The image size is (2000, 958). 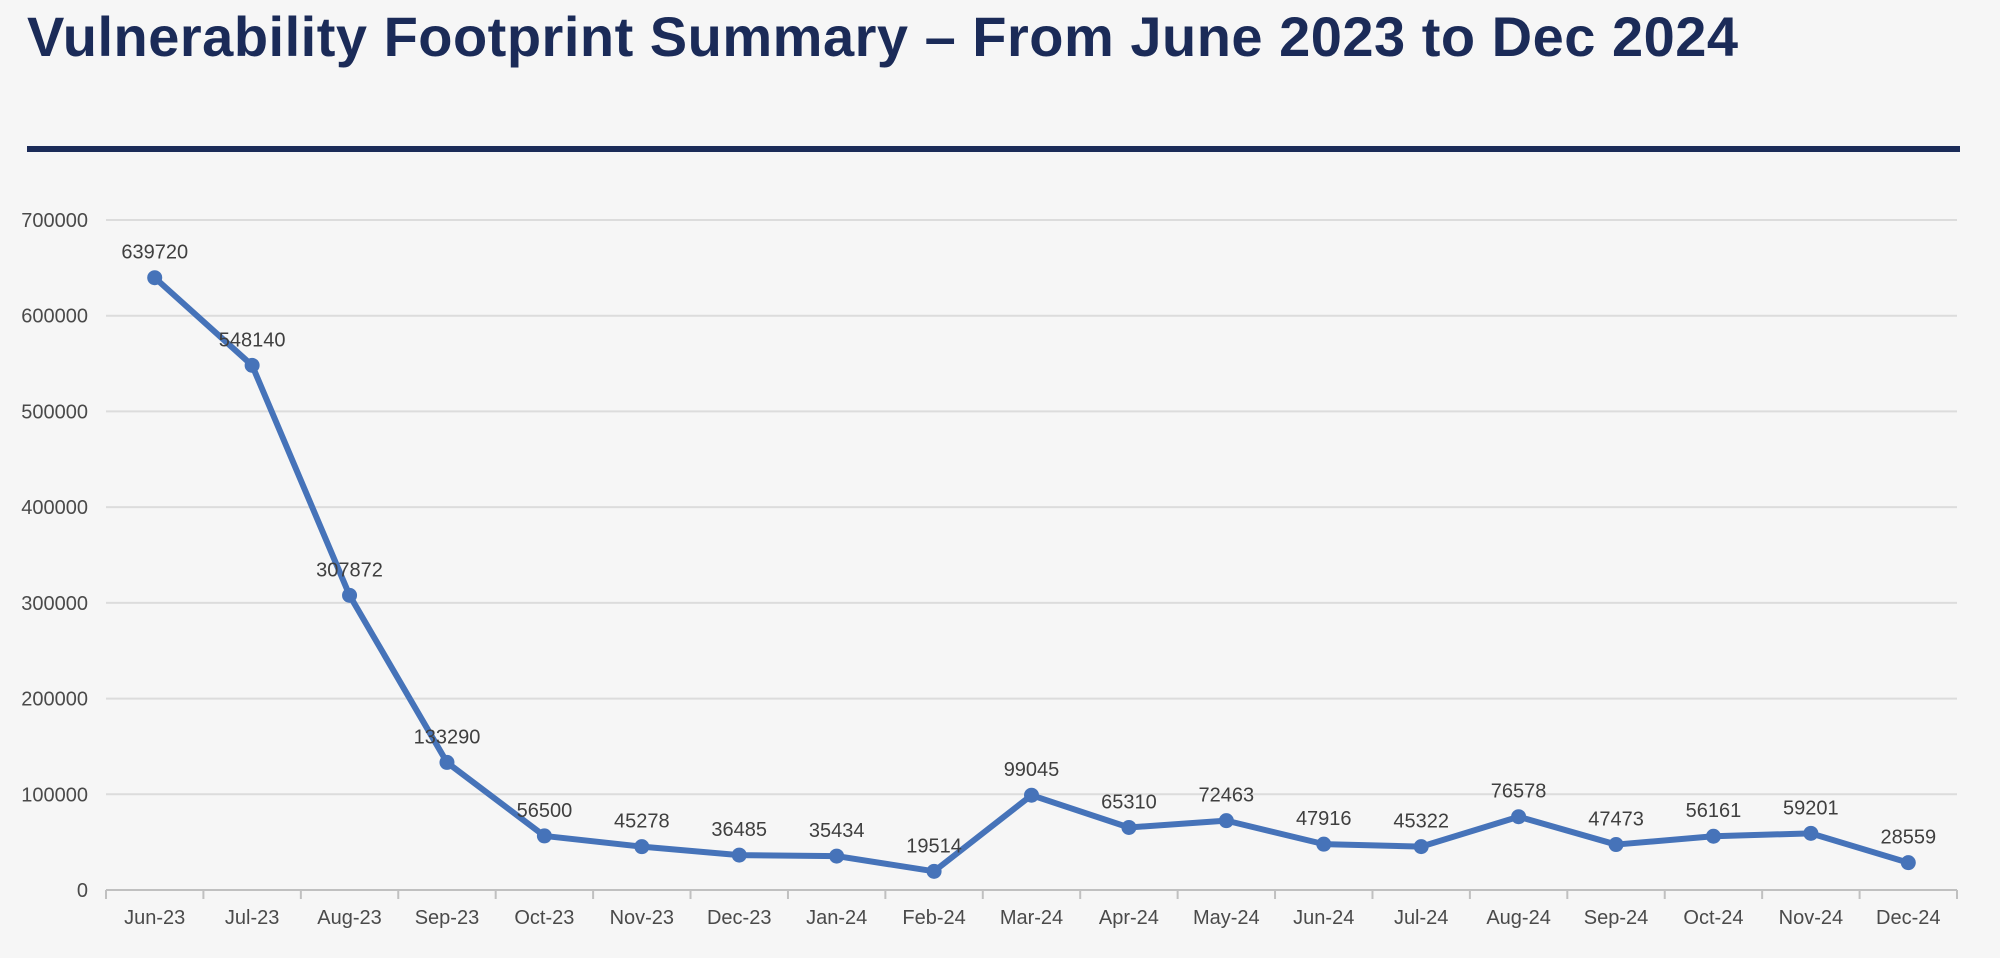 What do you see at coordinates (252, 340) in the screenshot?
I see `data-label: 548140` at bounding box center [252, 340].